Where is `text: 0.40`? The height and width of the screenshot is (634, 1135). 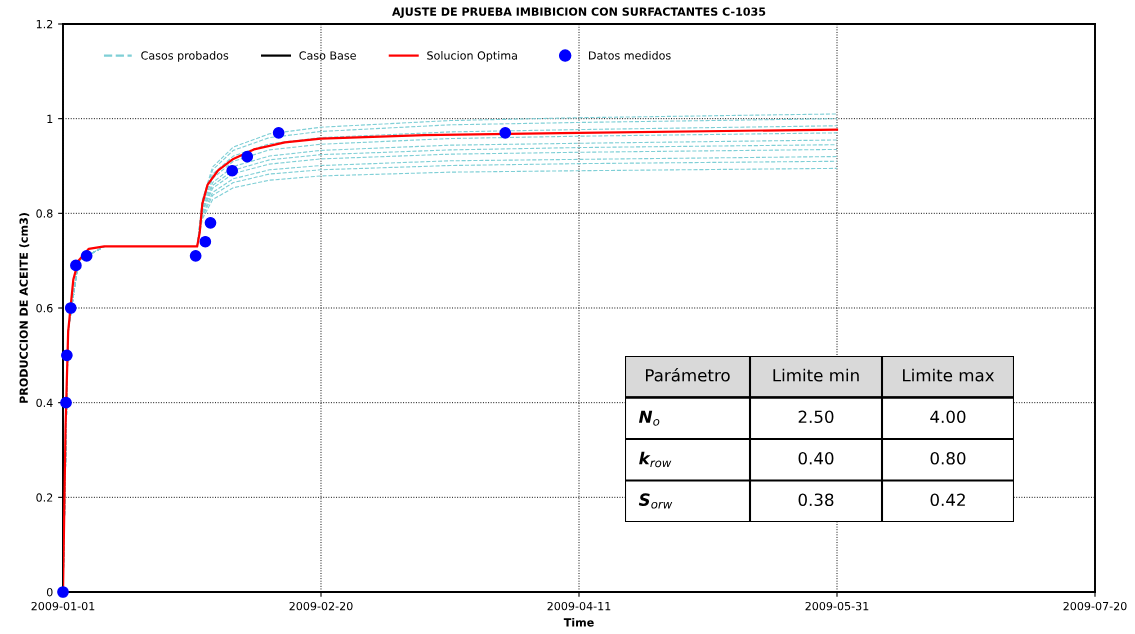
text: 0.40 is located at coordinates (816, 458).